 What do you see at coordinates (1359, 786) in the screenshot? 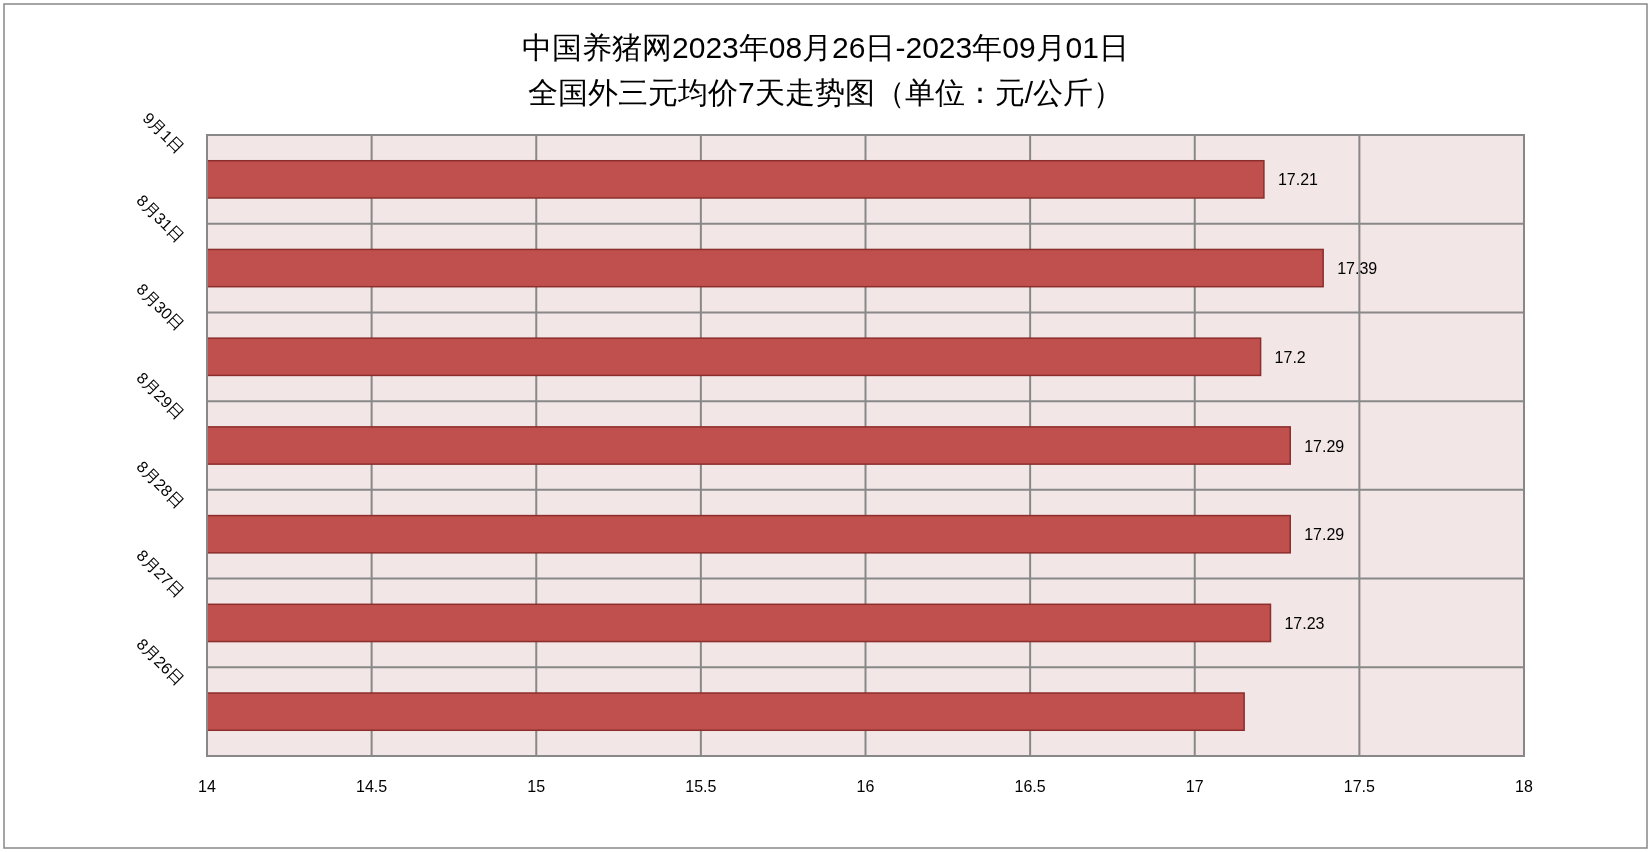
I see `x-tick-label: 17.5` at bounding box center [1359, 786].